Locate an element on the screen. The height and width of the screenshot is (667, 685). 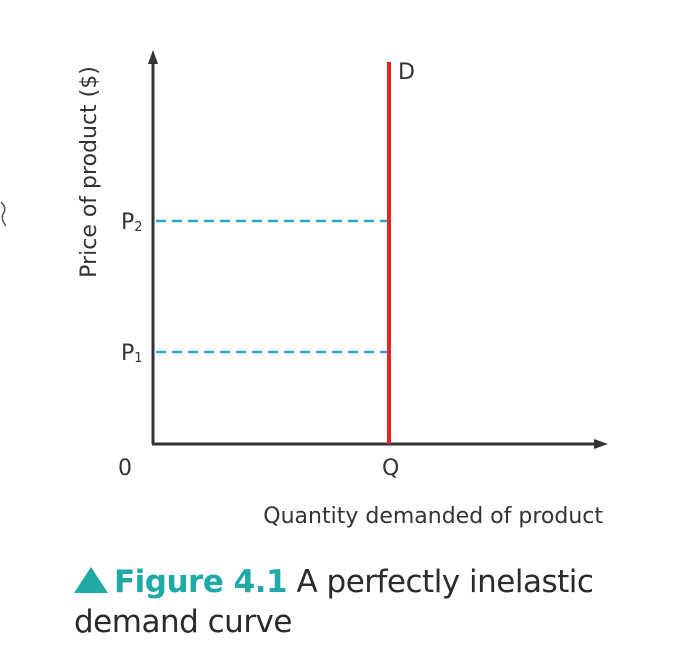
origin-label: 0 is located at coordinates (125, 468).